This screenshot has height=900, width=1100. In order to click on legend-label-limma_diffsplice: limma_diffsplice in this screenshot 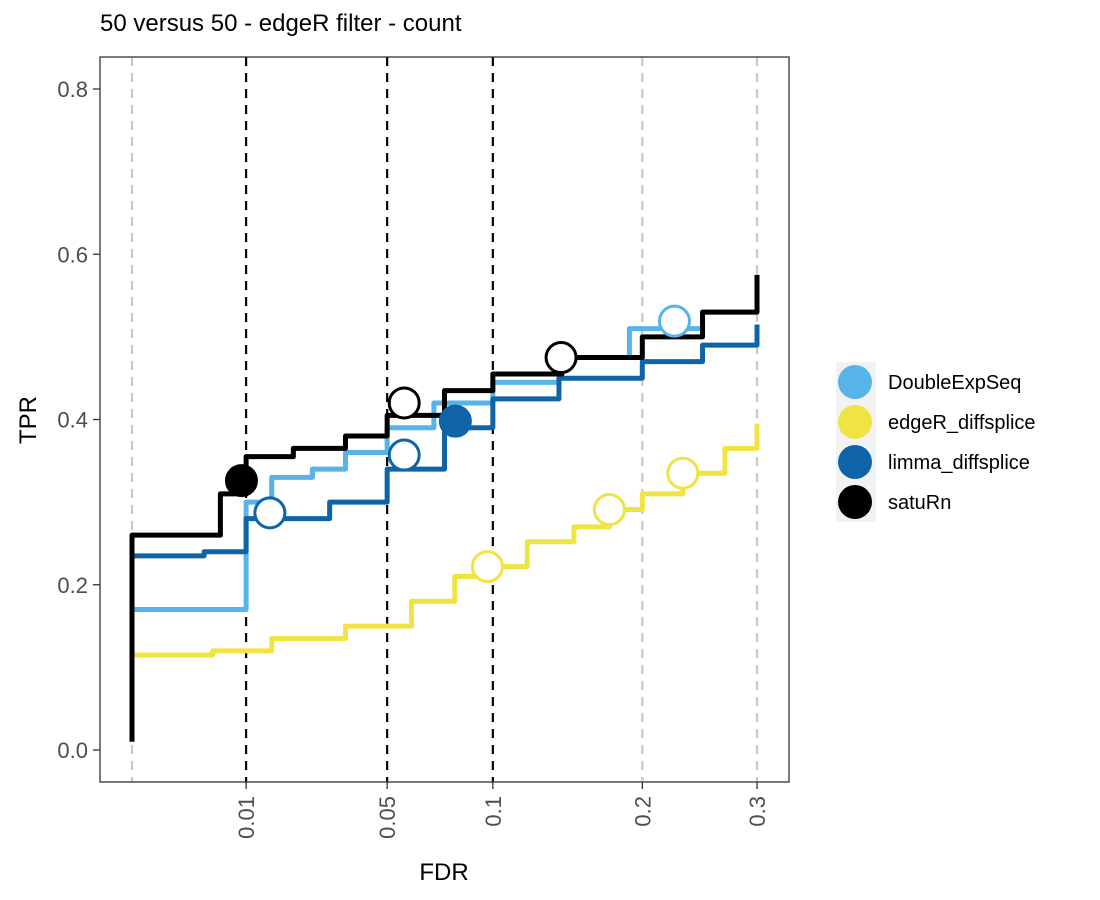, I will do `click(959, 463)`.